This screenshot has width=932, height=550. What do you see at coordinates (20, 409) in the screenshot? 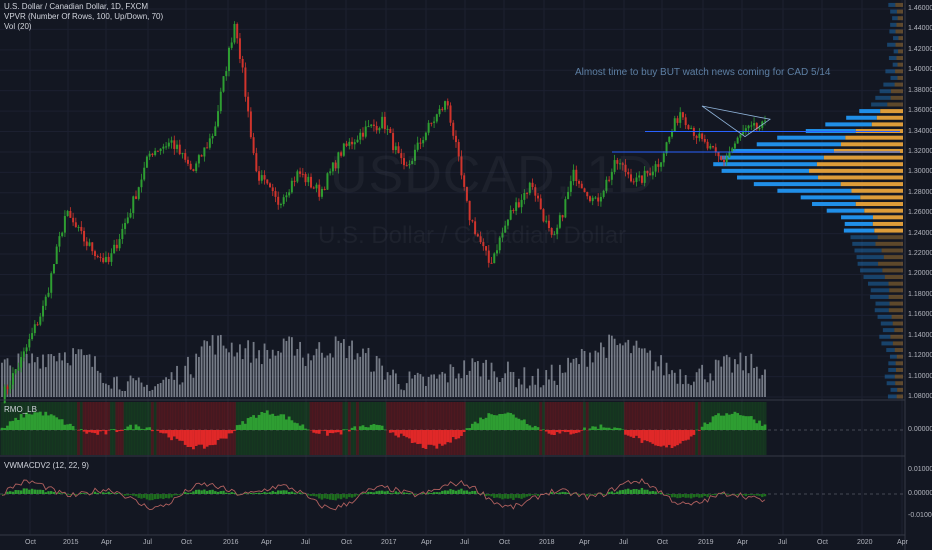
I see `rmo-label: RMO_LB` at bounding box center [20, 409].